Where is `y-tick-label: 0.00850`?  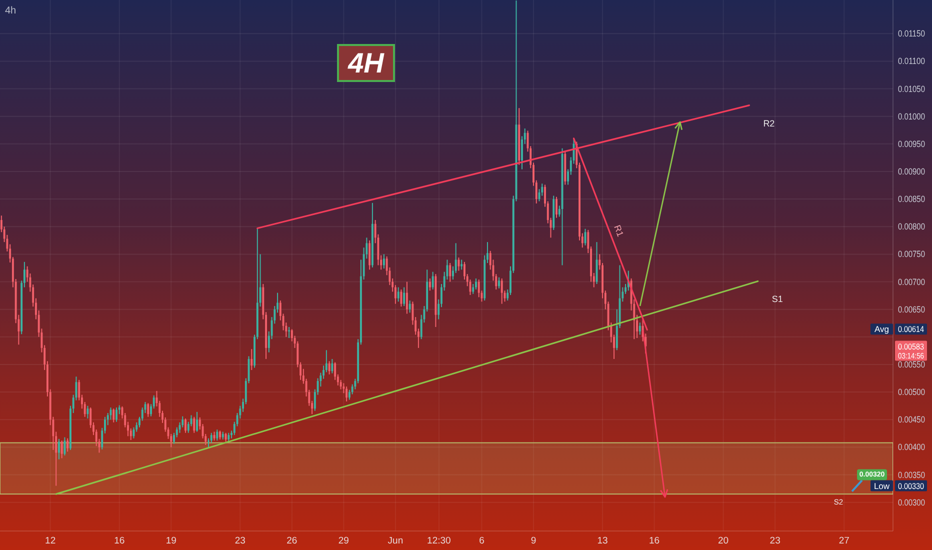 y-tick-label: 0.00850 is located at coordinates (914, 199).